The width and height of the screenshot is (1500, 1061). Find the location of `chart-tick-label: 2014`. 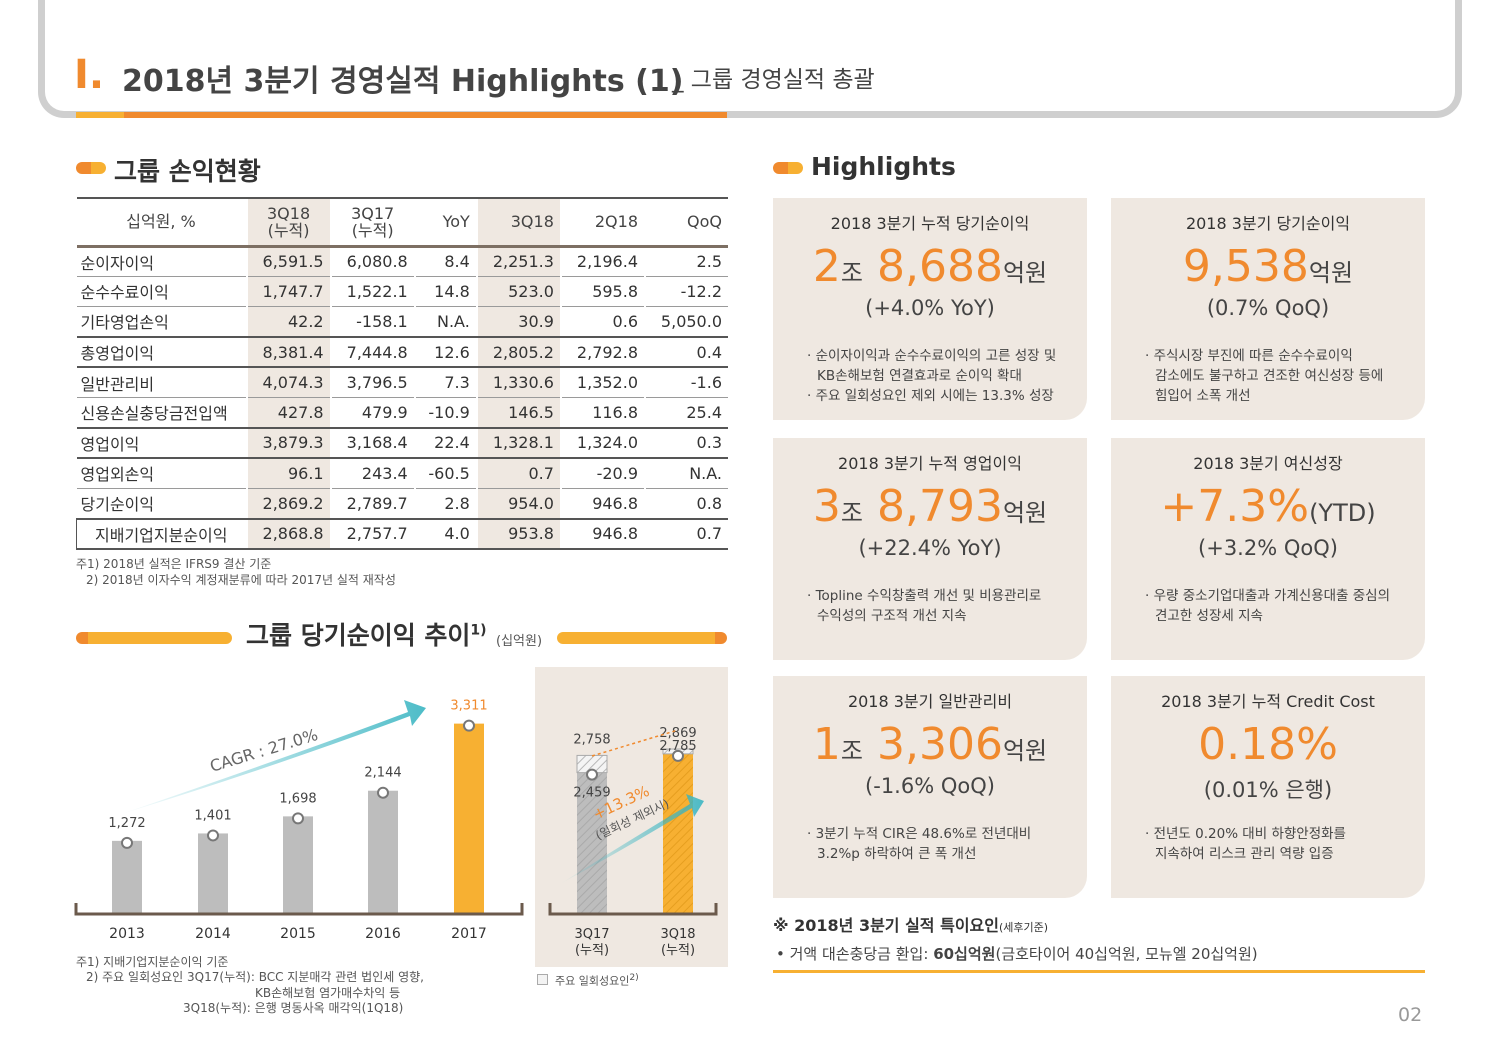

chart-tick-label: 2014 is located at coordinates (213, 934).